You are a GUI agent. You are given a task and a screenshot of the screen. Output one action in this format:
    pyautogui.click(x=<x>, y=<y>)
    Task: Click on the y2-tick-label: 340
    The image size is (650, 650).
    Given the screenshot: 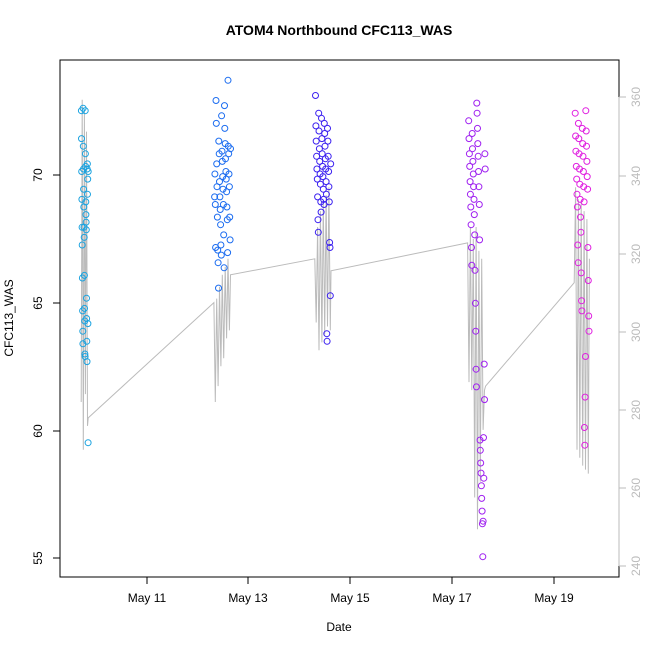 What is the action you would take?
    pyautogui.click(x=636, y=176)
    